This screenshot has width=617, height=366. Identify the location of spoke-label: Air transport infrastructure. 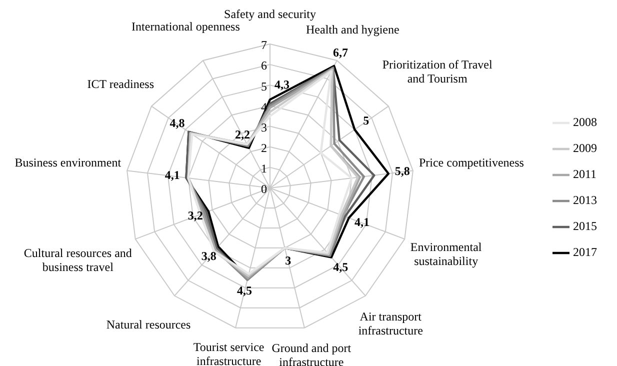
(390, 323).